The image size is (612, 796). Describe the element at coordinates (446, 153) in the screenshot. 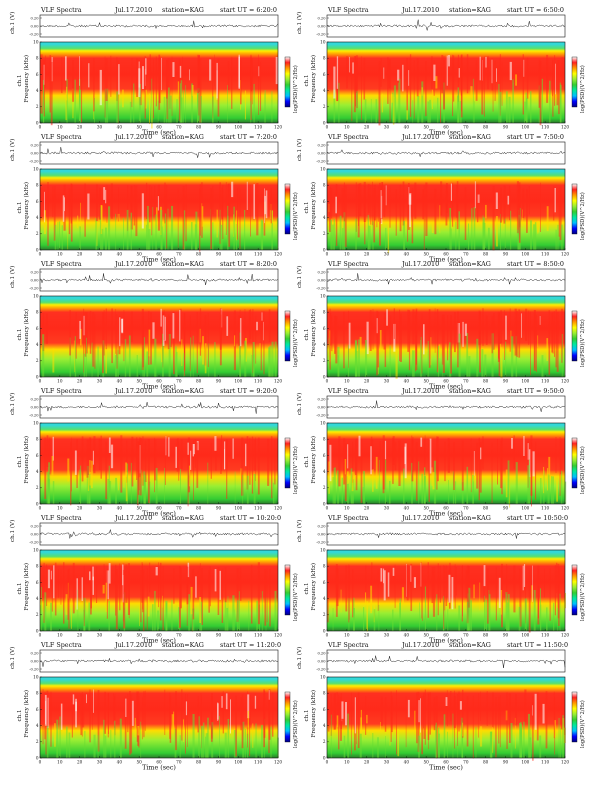

I see `waveform-frame` at that location.